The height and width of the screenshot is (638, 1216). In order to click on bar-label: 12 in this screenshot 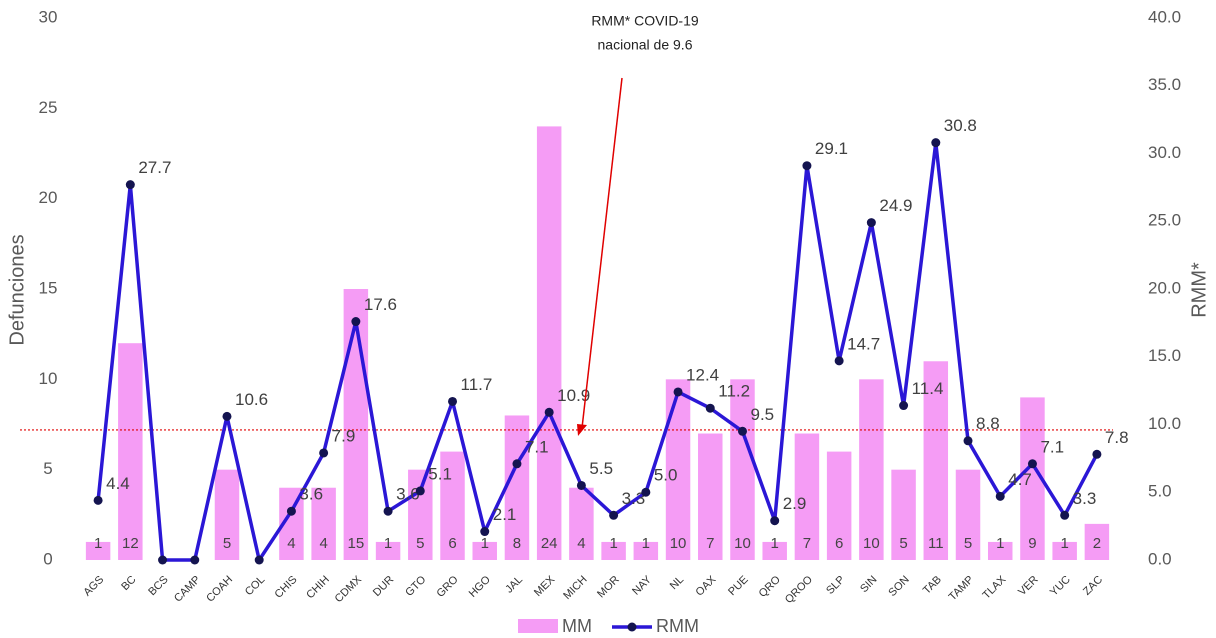, I will do `click(130, 543)`.